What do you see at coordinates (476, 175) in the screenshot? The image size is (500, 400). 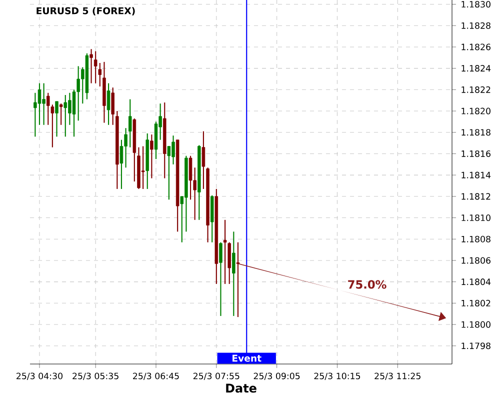 I see `y-tick-label: 1.1814` at bounding box center [476, 175].